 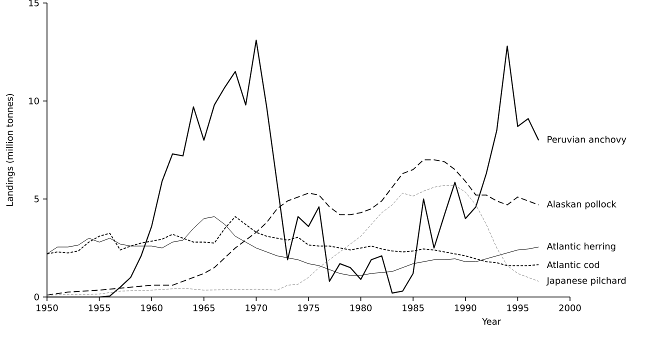 What do you see at coordinates (581, 247) in the screenshot?
I see `series-label: Atlantic herring` at bounding box center [581, 247].